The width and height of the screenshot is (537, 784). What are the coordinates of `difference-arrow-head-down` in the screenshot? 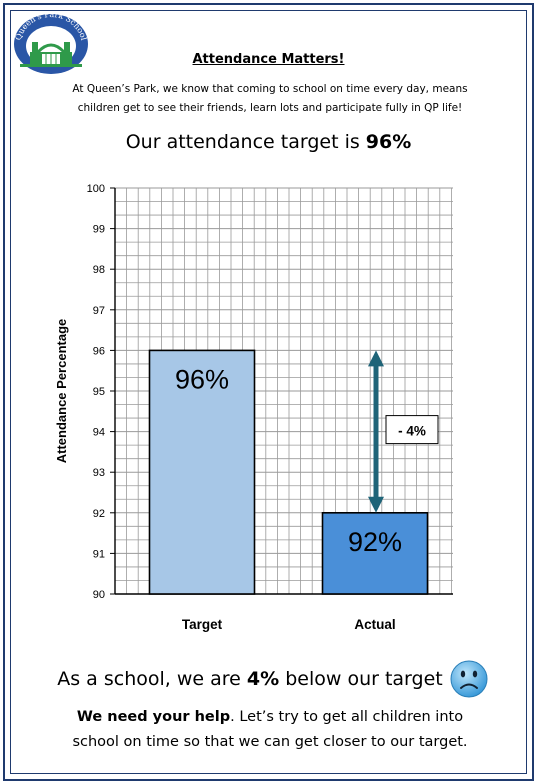 It's located at (376, 504).